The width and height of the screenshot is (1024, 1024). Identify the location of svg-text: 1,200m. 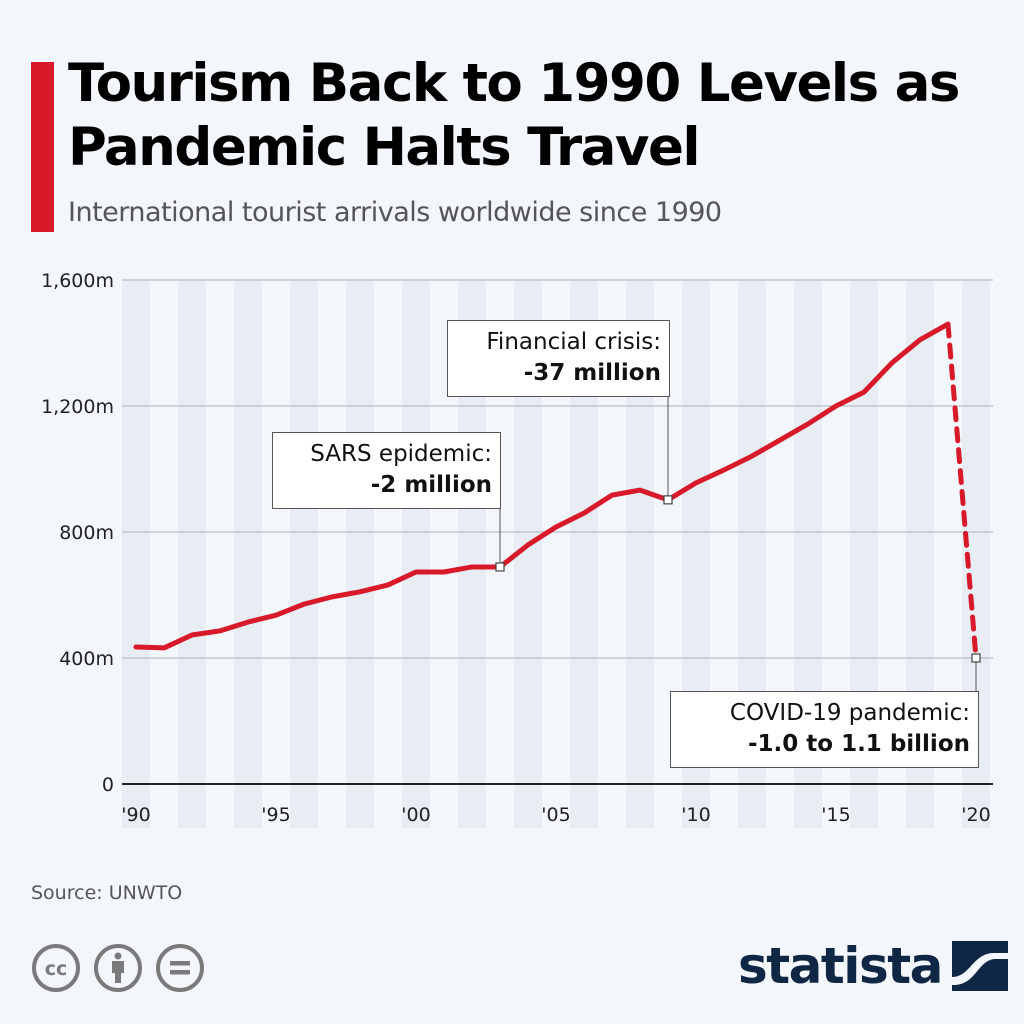
(77, 407).